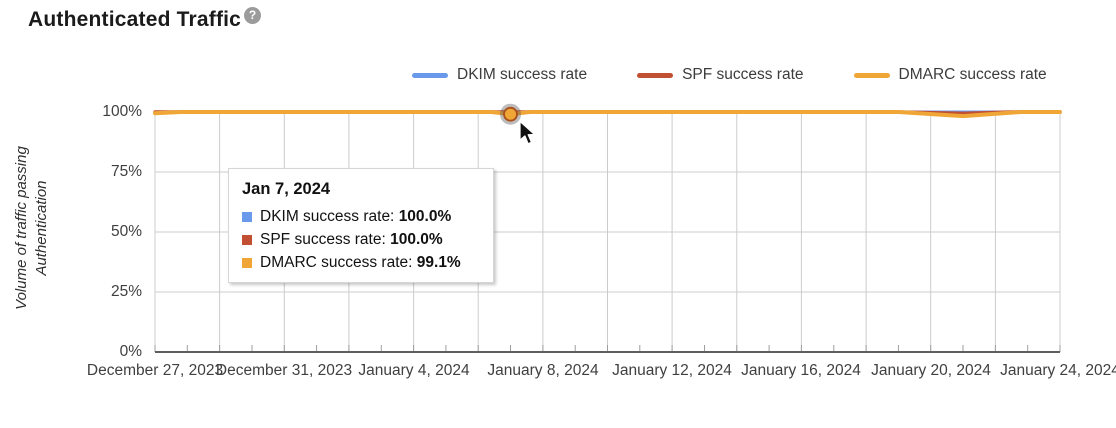  What do you see at coordinates (672, 370) in the screenshot?
I see `x-tick-label: January 12, 2024` at bounding box center [672, 370].